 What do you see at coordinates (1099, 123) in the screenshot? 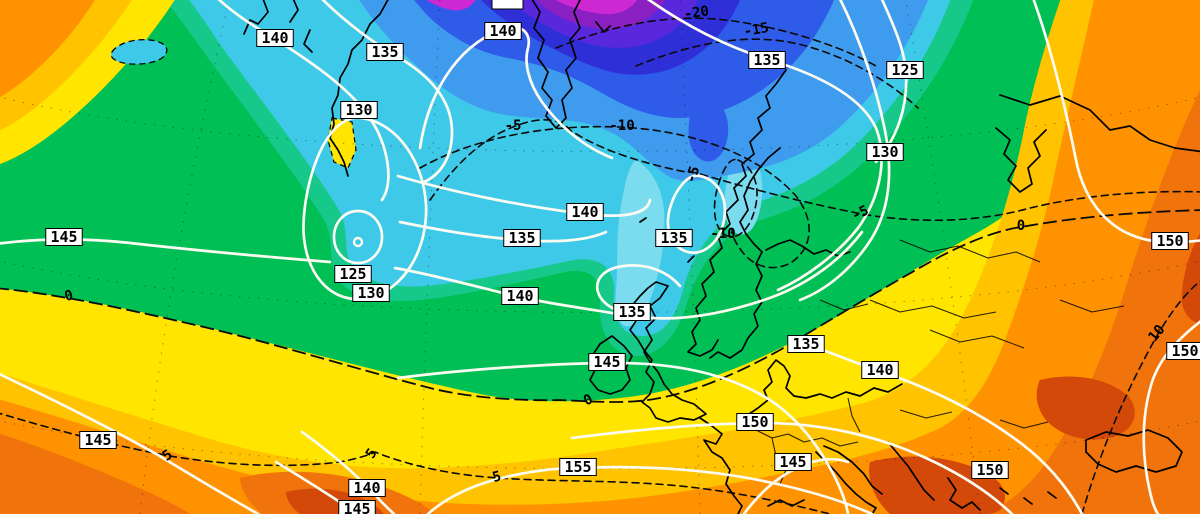
I see `coast-russia-arctic` at bounding box center [1099, 123].